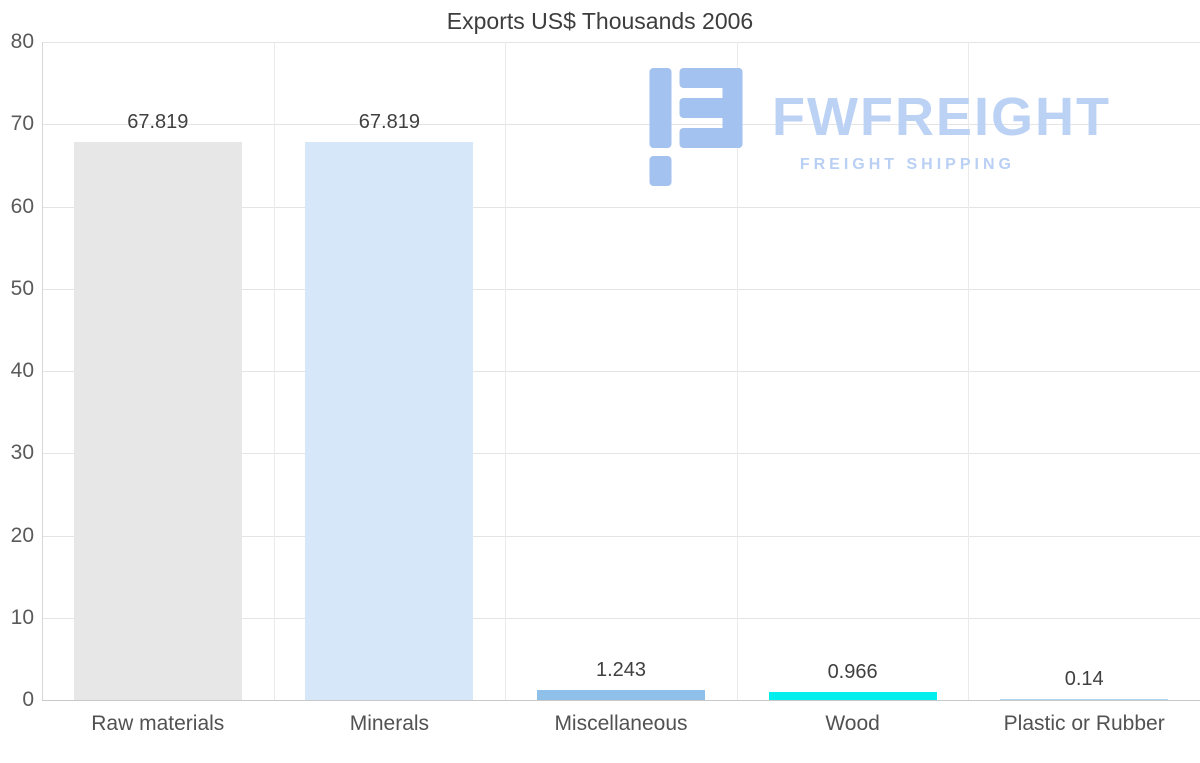  What do you see at coordinates (22, 41) in the screenshot?
I see `y-tick-label: 80` at bounding box center [22, 41].